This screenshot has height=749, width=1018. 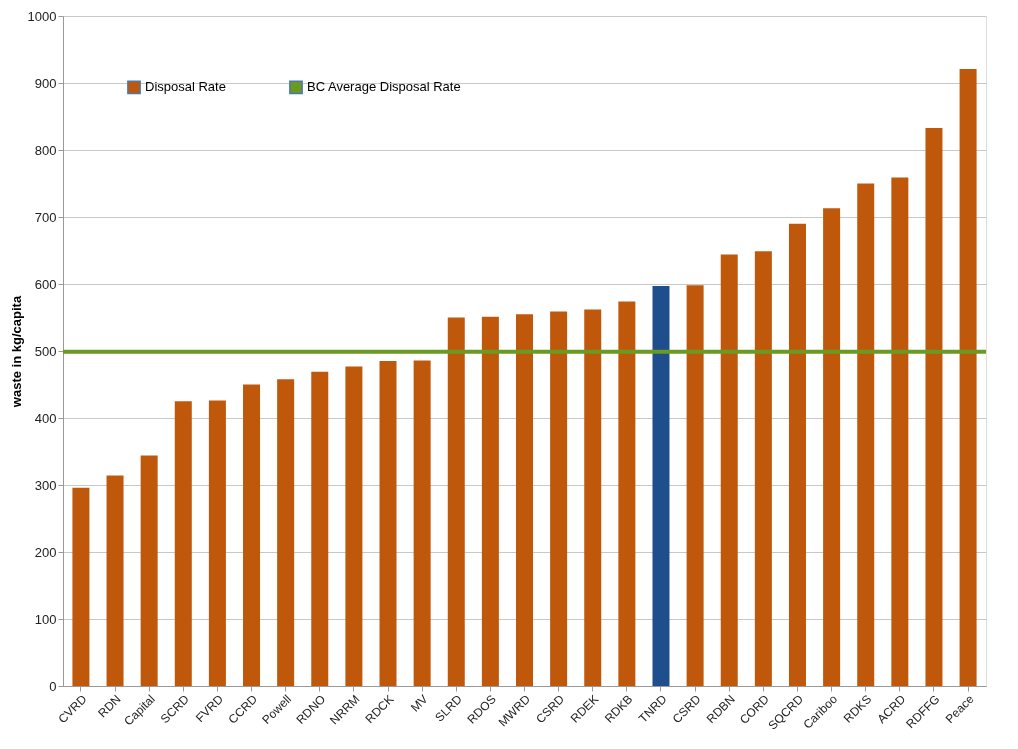 I want to click on legend-label: Disposal Rate, so click(x=185, y=87).